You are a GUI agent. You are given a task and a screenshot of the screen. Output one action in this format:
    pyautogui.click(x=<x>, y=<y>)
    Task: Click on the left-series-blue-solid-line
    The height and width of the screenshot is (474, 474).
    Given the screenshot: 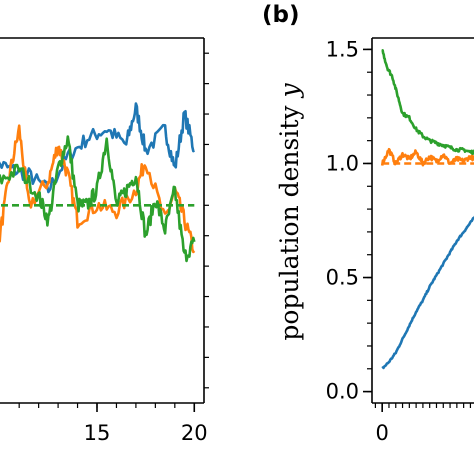 What is the action you would take?
    pyautogui.click(x=97, y=148)
    